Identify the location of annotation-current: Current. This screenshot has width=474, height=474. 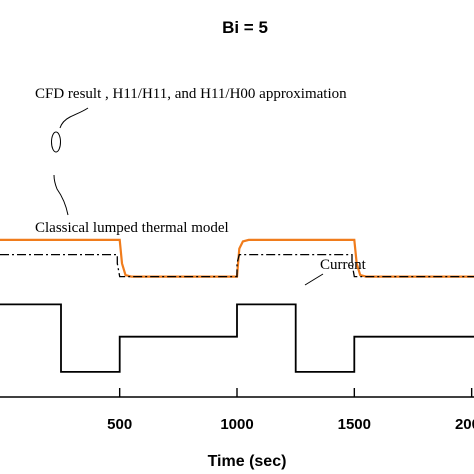
(343, 265).